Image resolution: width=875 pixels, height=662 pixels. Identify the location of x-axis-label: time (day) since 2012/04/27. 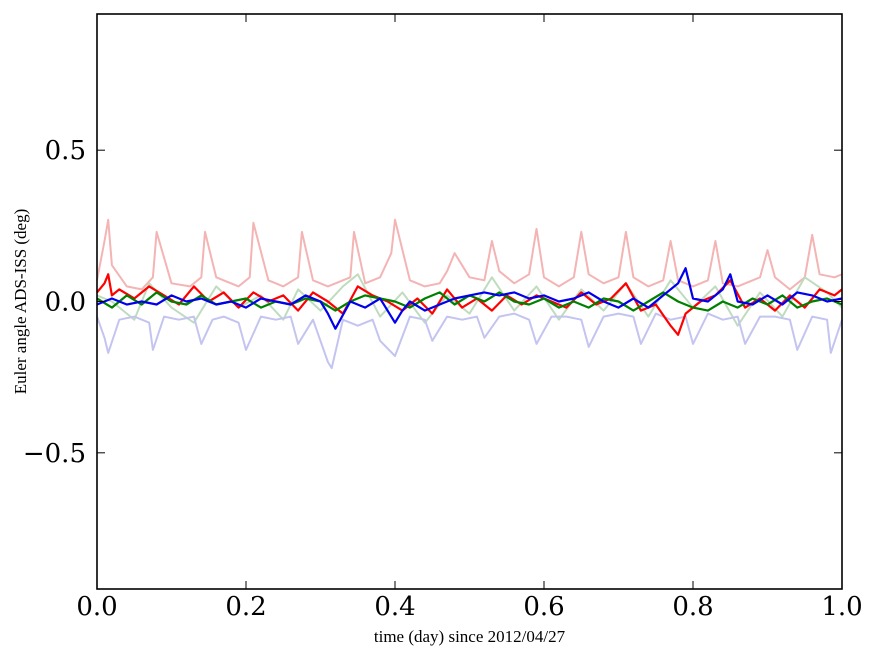
(470, 636).